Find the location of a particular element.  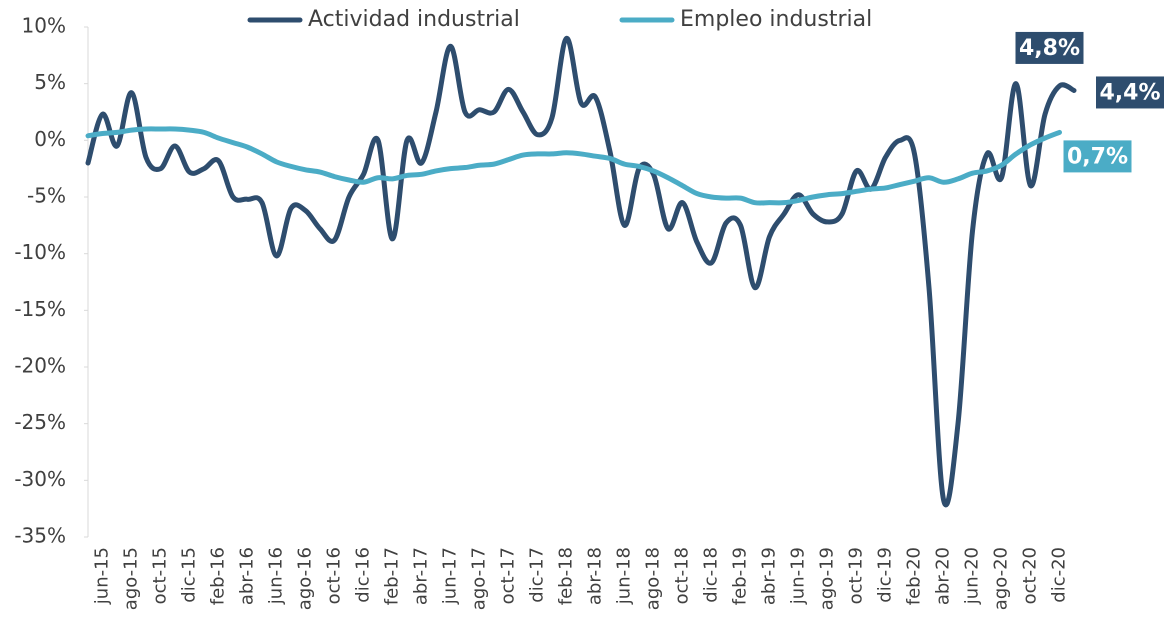

x-tick-label: abr-17 is located at coordinates (421, 576).